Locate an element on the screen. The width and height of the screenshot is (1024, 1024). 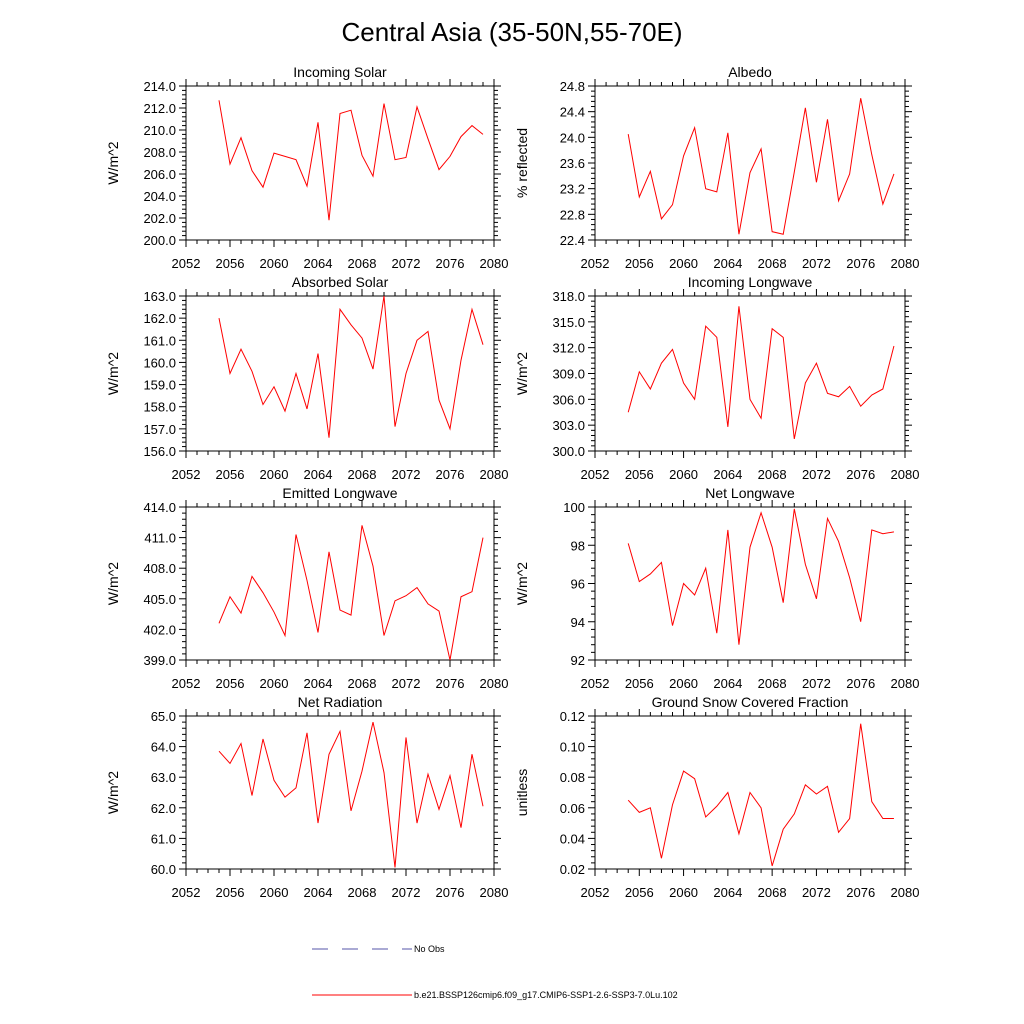
panel-3-xtick-label: 2052 is located at coordinates (595, 474).